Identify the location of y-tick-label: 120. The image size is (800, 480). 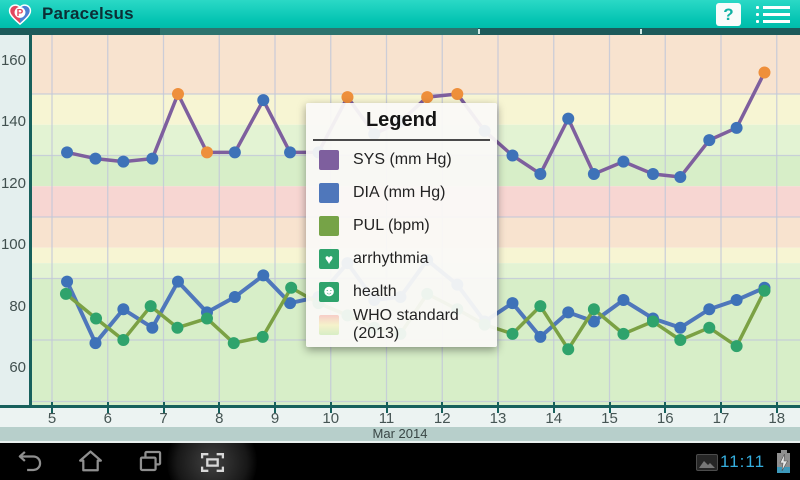
(13, 183).